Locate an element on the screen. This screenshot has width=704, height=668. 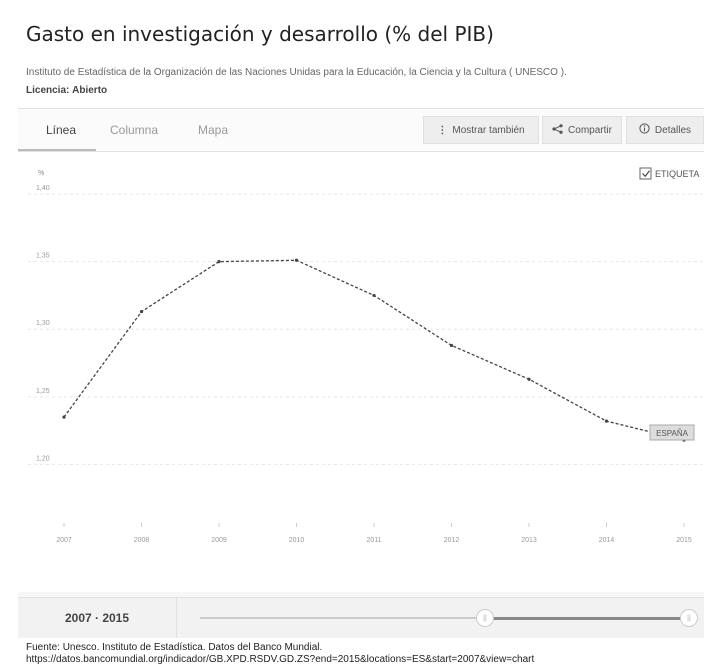
share-icon is located at coordinates (557, 130).